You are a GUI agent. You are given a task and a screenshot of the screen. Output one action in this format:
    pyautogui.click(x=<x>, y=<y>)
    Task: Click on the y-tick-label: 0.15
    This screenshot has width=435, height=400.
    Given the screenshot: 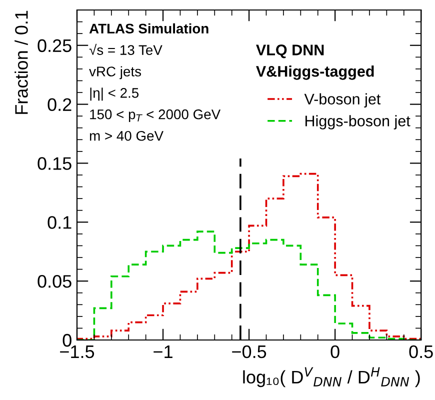 What is the action you would take?
    pyautogui.click(x=55, y=163)
    